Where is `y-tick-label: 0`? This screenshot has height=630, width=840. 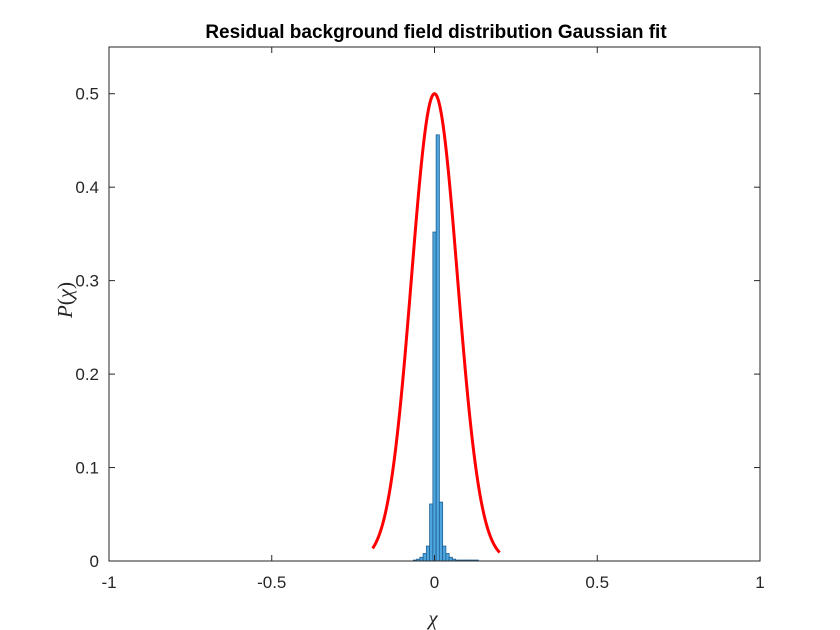 y-tick-label: 0 is located at coordinates (94, 561).